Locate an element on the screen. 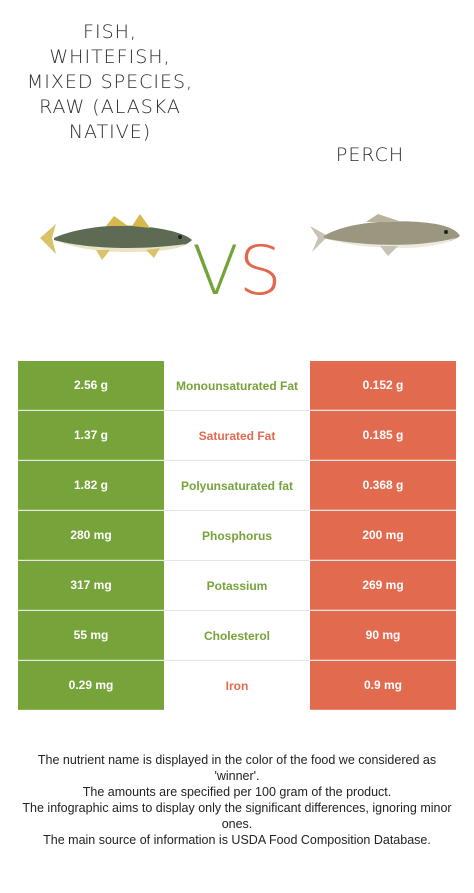  nutrient-name: Iron is located at coordinates (237, 685).